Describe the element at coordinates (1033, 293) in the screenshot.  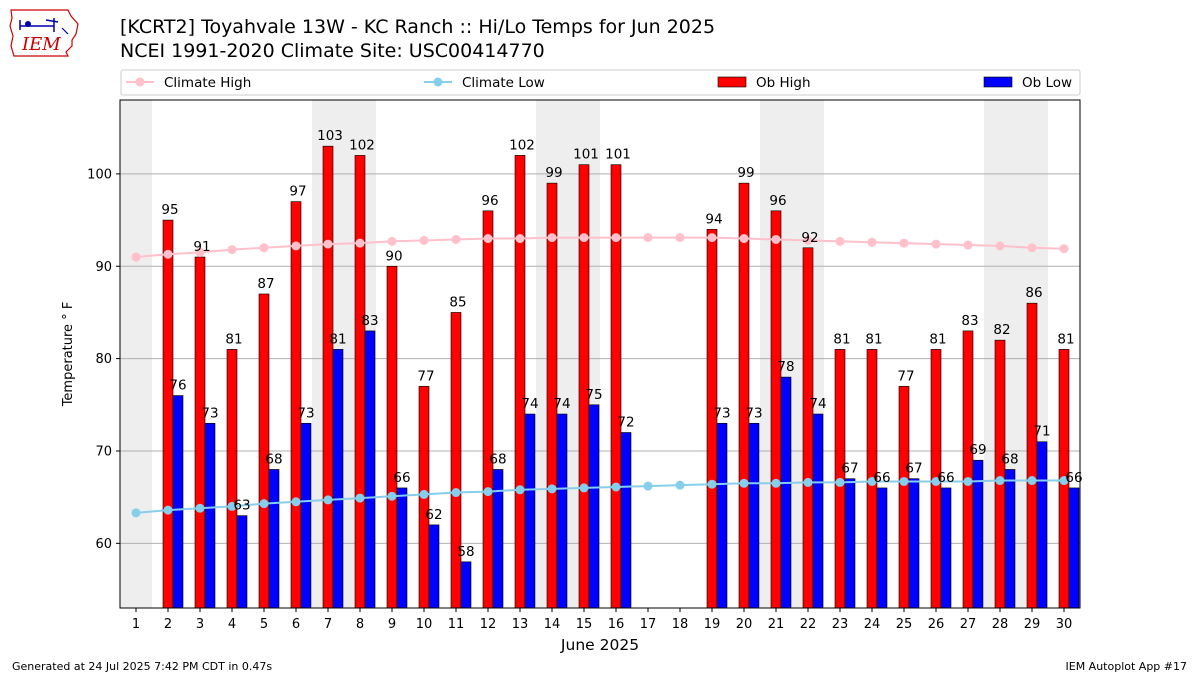
I see `ob-high-label-day-29: 86` at that location.